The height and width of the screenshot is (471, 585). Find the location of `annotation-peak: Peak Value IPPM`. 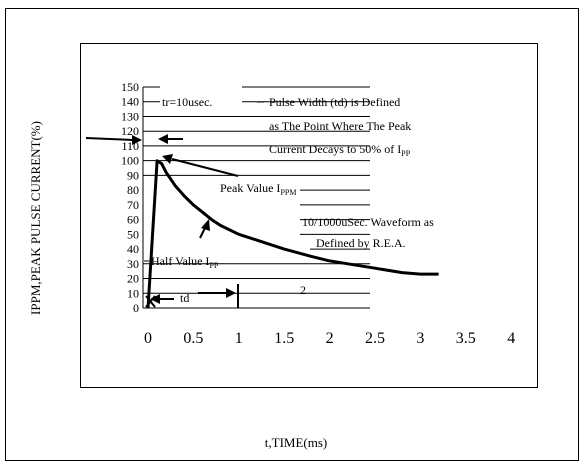

annotation-peak: Peak Value IPPM is located at coordinates (258, 189).